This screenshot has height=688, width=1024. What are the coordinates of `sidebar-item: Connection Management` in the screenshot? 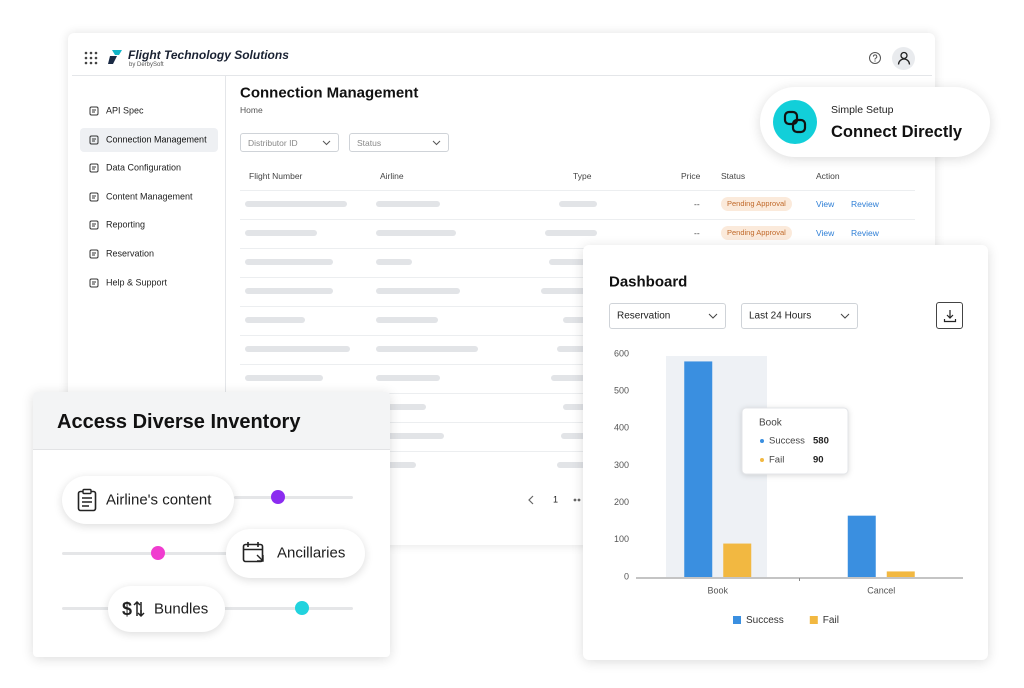 It's located at (156, 139).